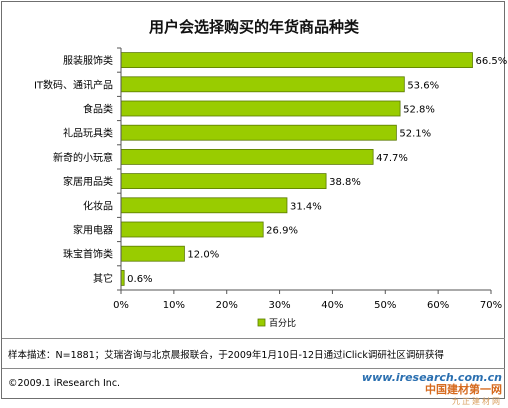 The height and width of the screenshot is (408, 508). What do you see at coordinates (139, 279) in the screenshot?
I see `data-label: 0.6%` at bounding box center [139, 279].